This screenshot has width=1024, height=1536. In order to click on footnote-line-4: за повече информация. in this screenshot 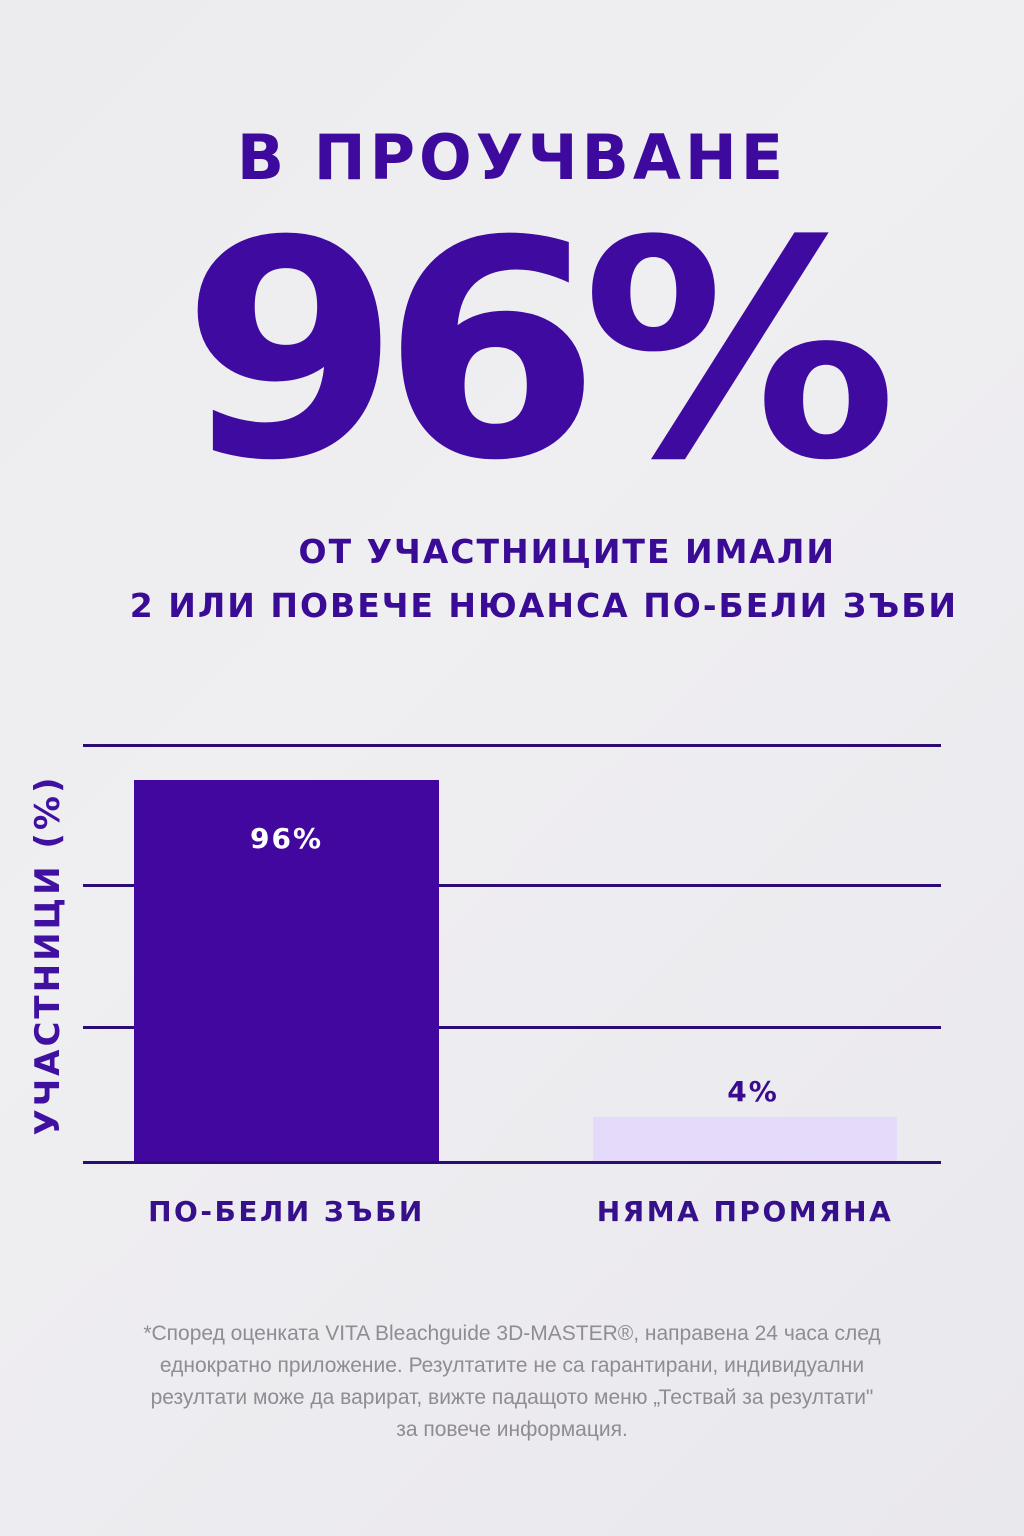, I will do `click(512, 1429)`.